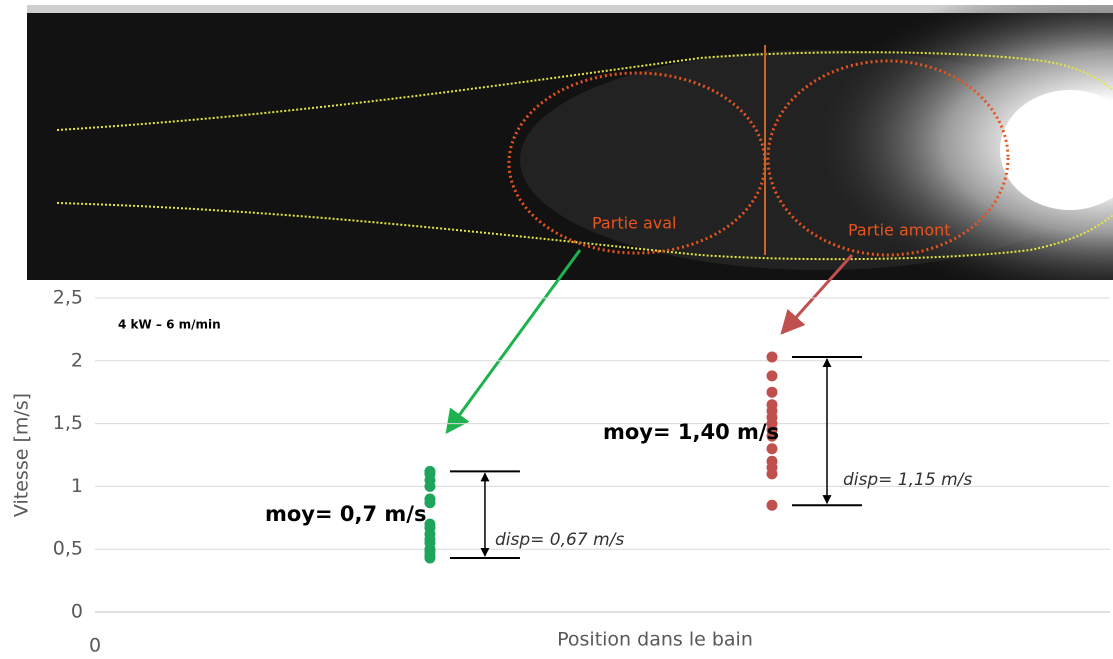 This screenshot has width=1113, height=659. What do you see at coordinates (22, 455) in the screenshot?
I see `y-axis-label: Vitesse [m/s]` at bounding box center [22, 455].